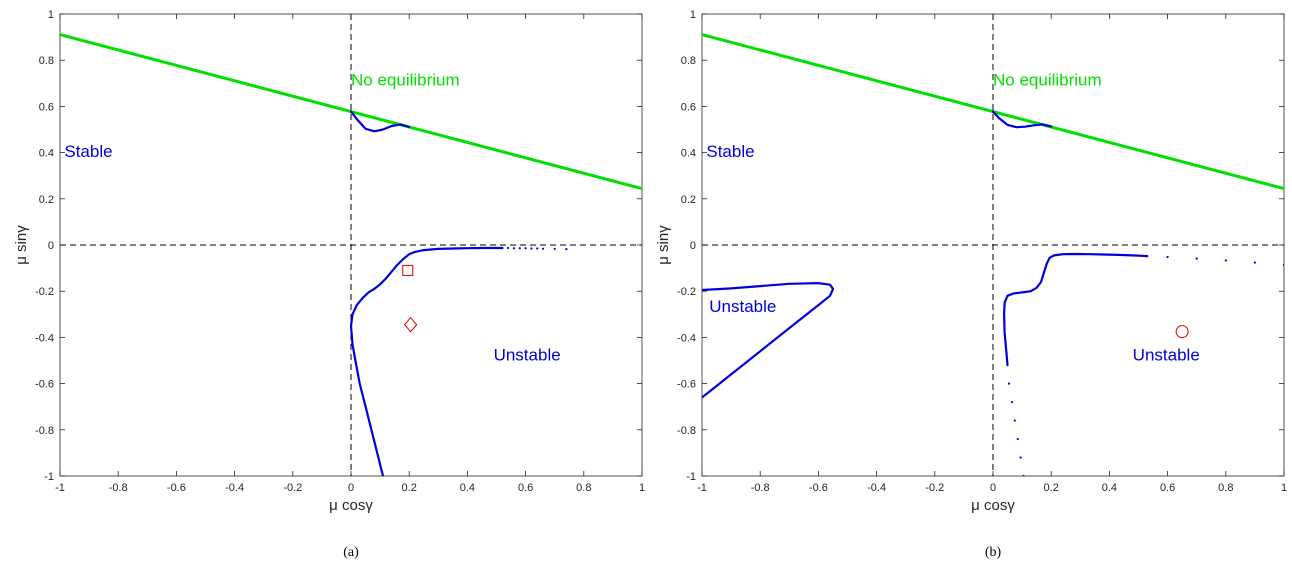  I want to click on circle-marker, so click(1182, 332).